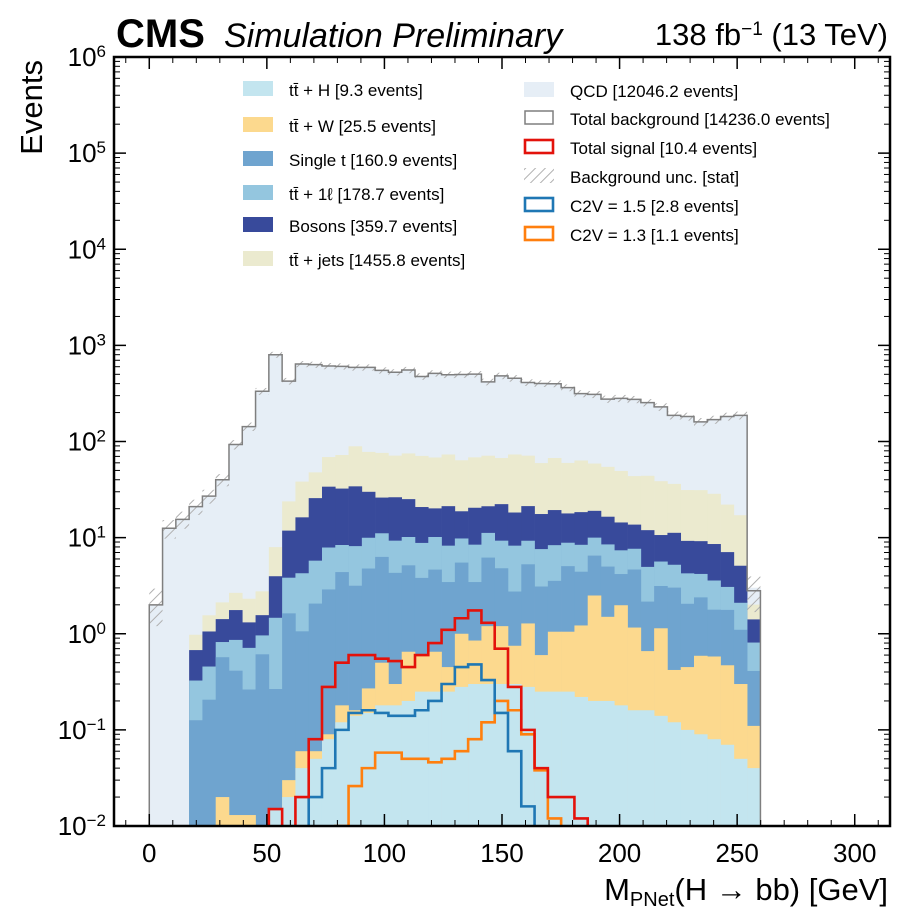  I want to click on x-tick-label: 0, so click(149, 853).